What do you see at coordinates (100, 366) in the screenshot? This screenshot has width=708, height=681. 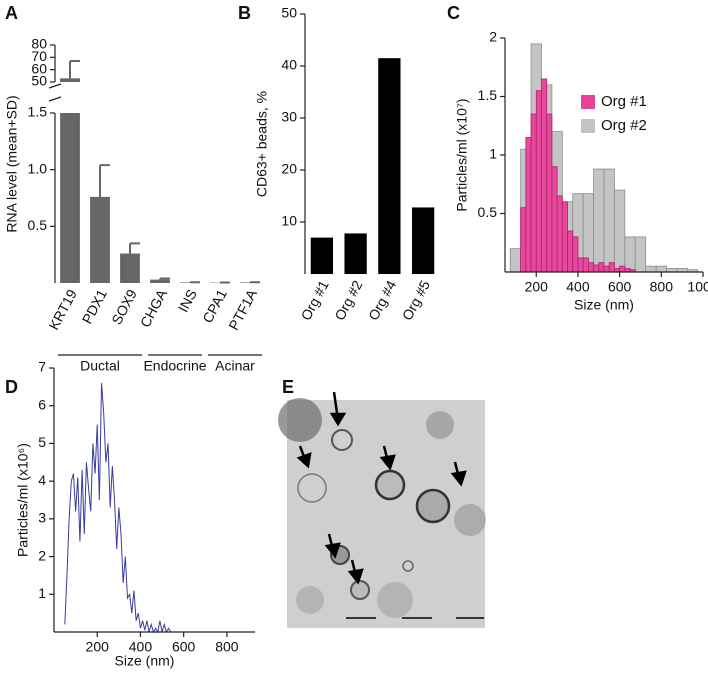 I see `group-label: Ductal` at bounding box center [100, 366].